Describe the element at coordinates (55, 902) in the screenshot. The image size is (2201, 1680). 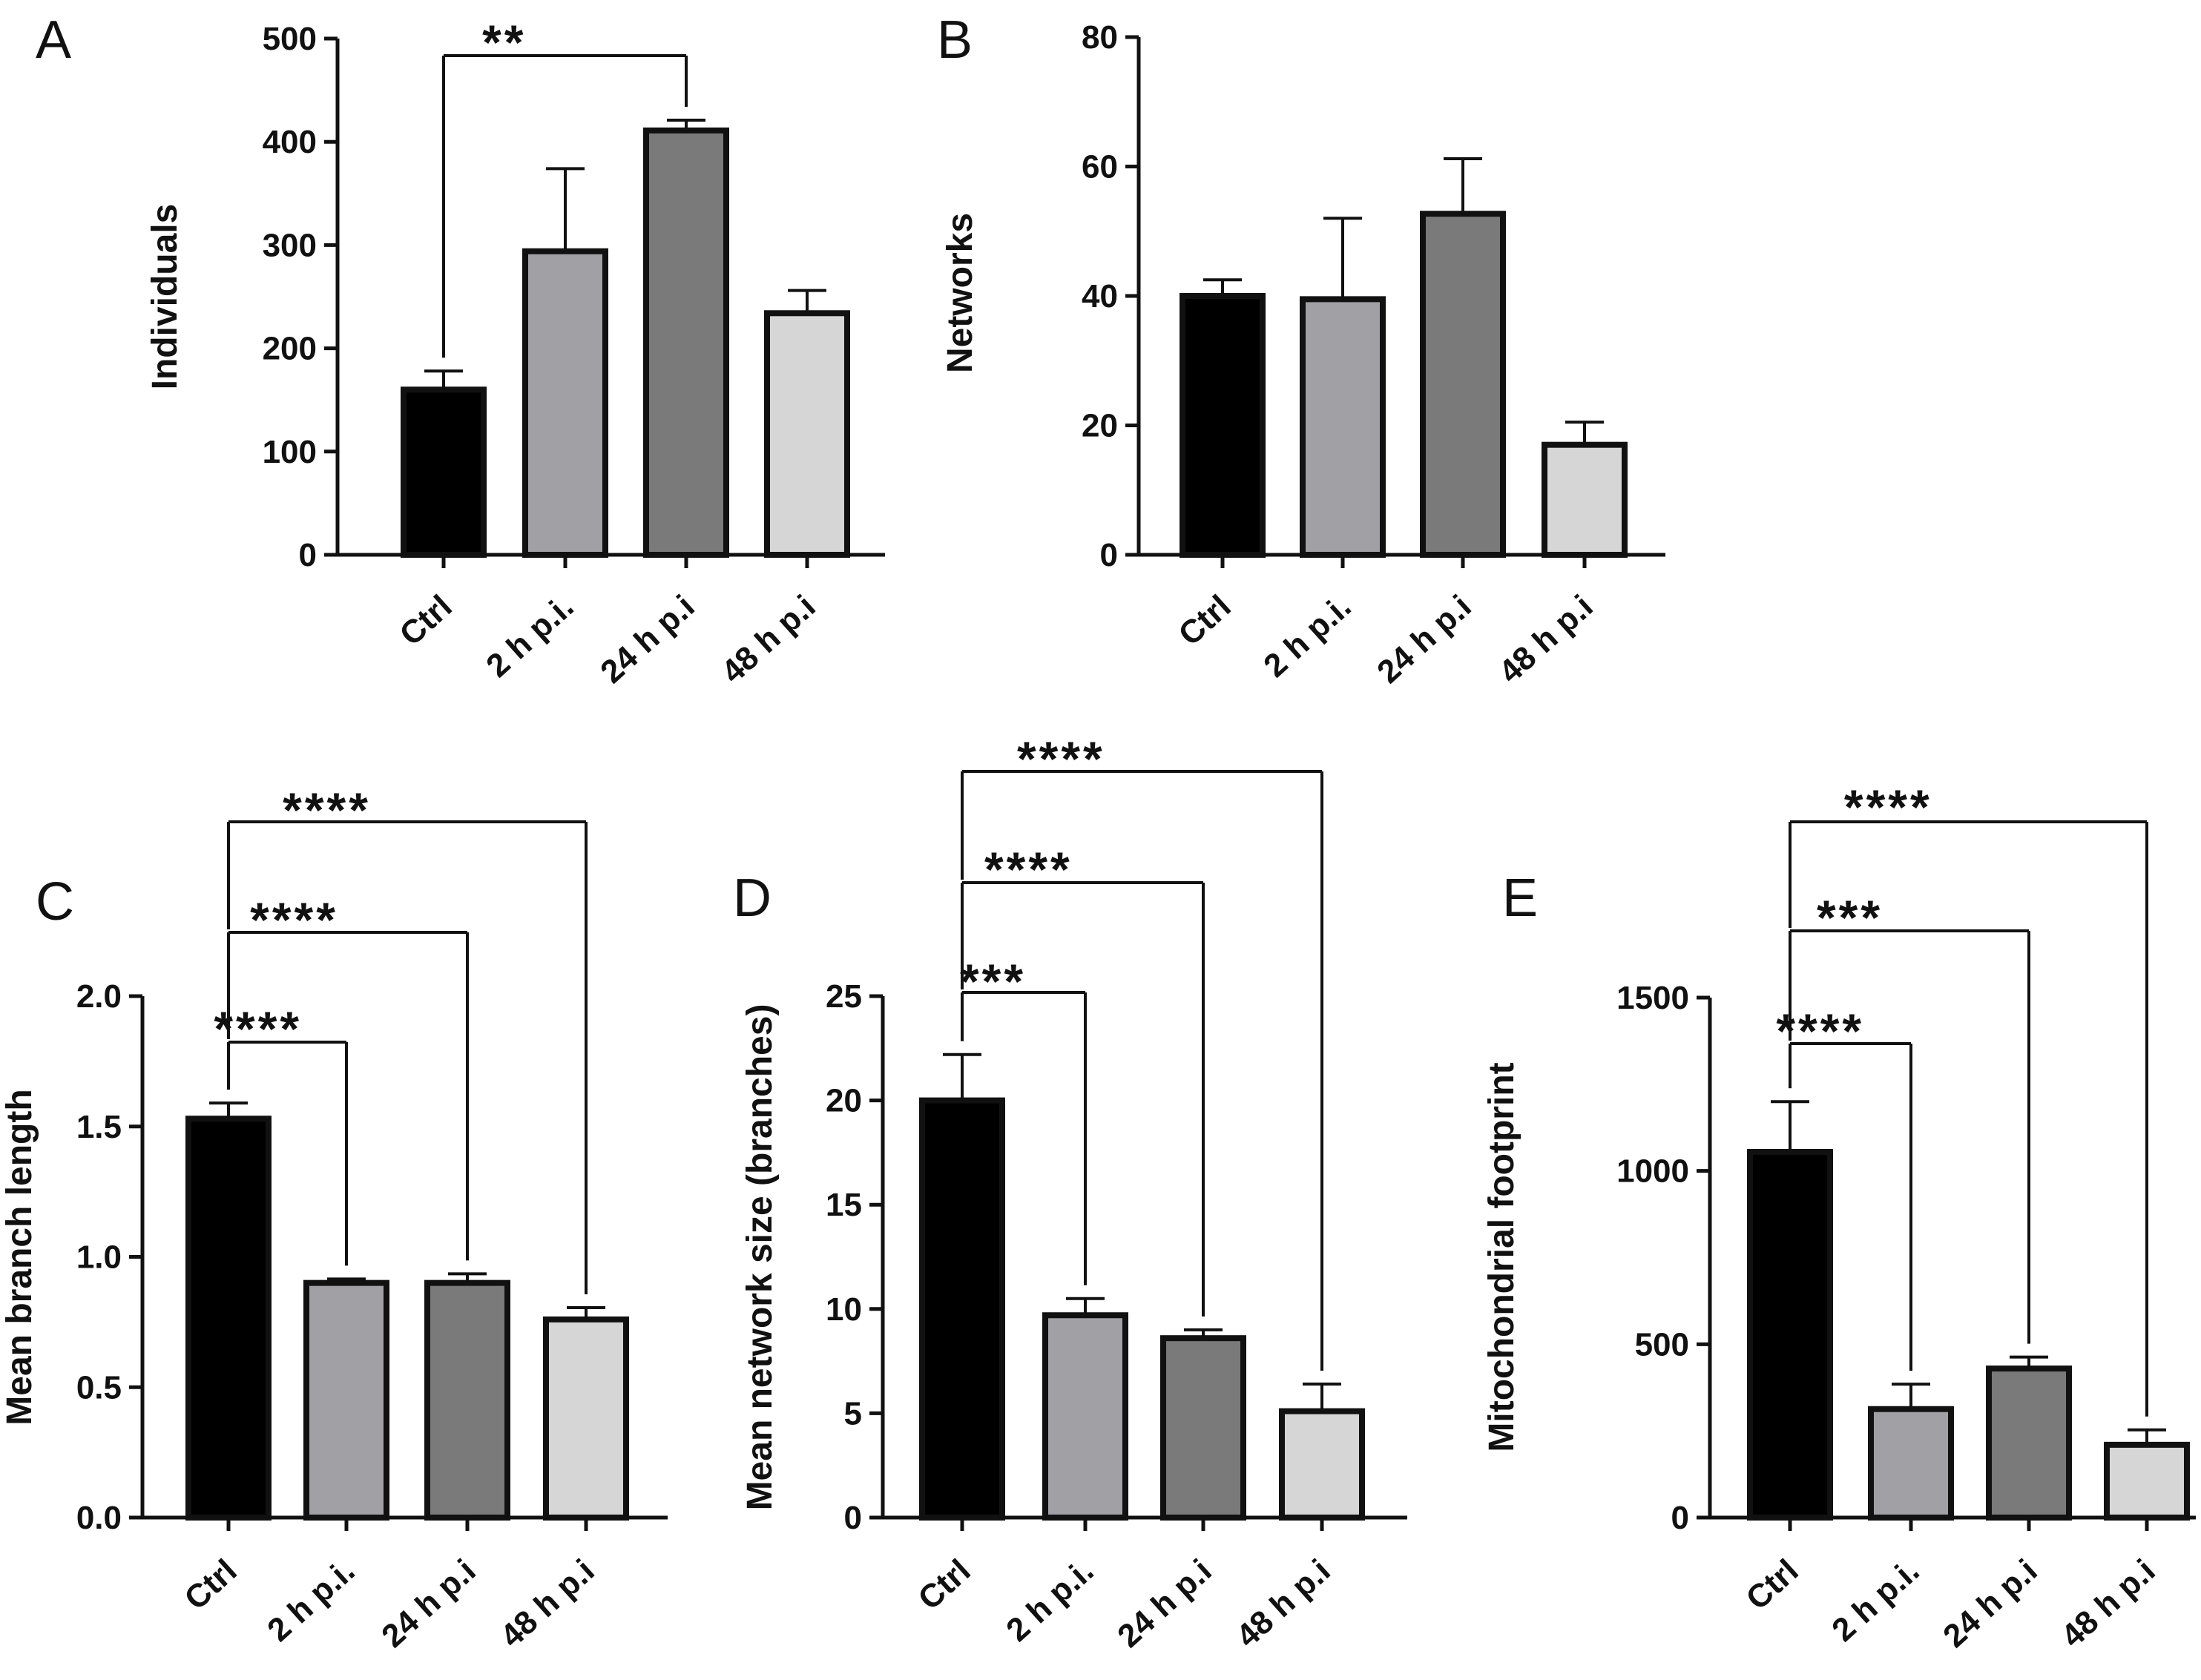
I see `panel-letter: C` at that location.